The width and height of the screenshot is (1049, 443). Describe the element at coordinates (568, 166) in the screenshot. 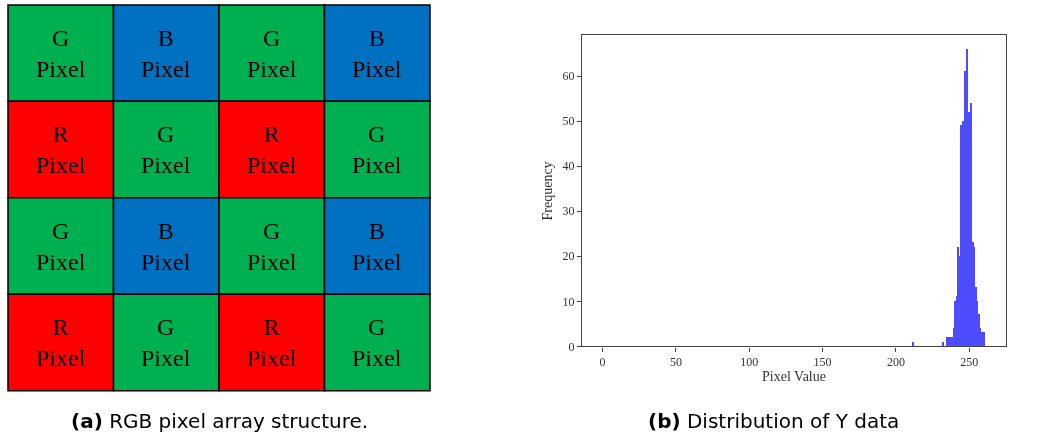

I see `y-tick-label: 40` at that location.